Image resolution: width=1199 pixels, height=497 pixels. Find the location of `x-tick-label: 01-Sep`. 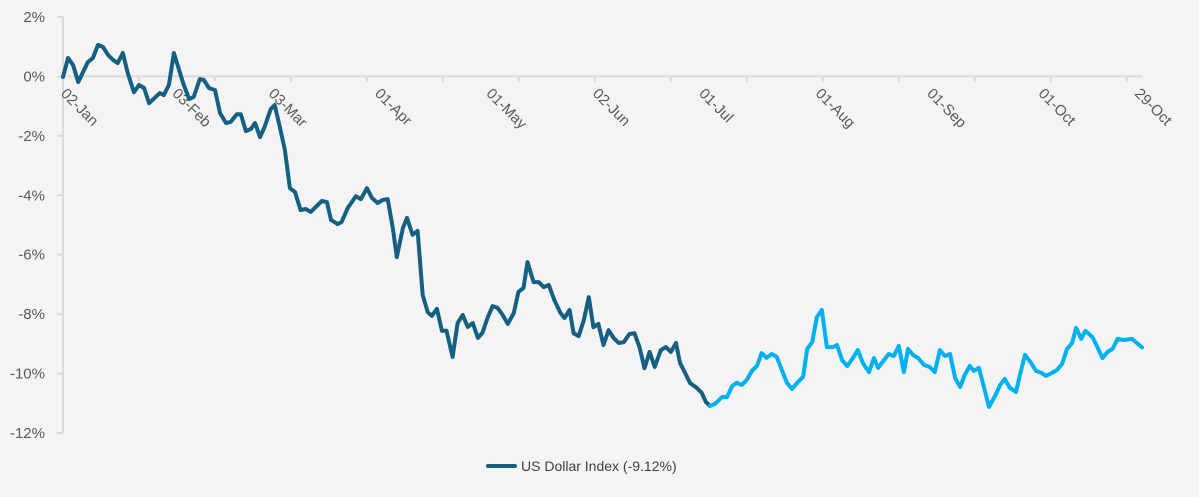

x-tick-label: 01-Sep is located at coordinates (946, 108).